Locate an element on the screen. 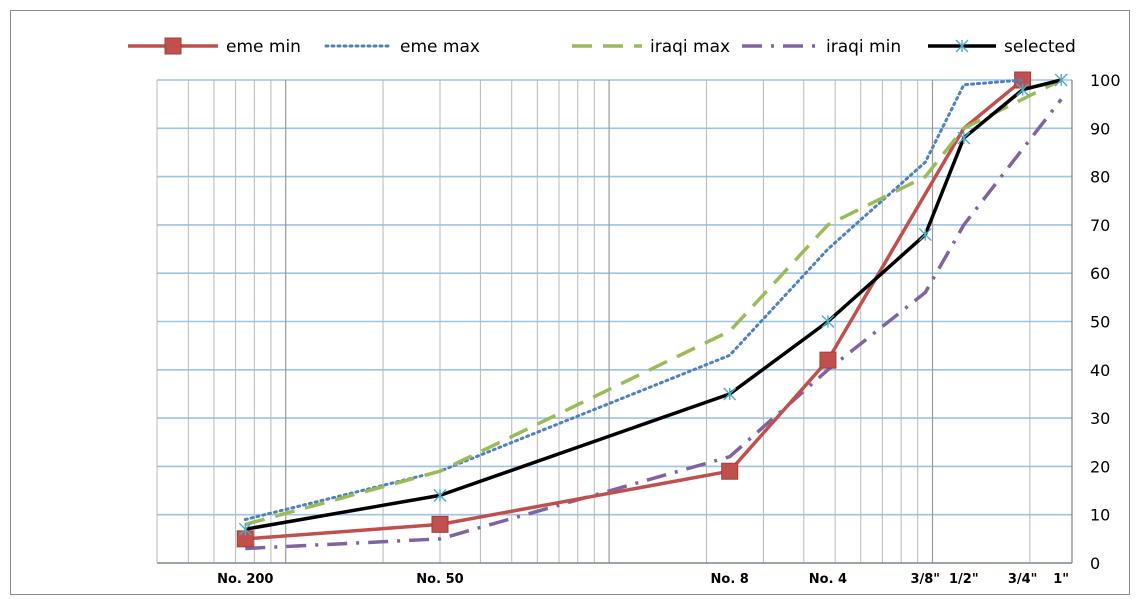 This screenshot has width=1140, height=599. y-tick-label: 70 is located at coordinates (1100, 225).